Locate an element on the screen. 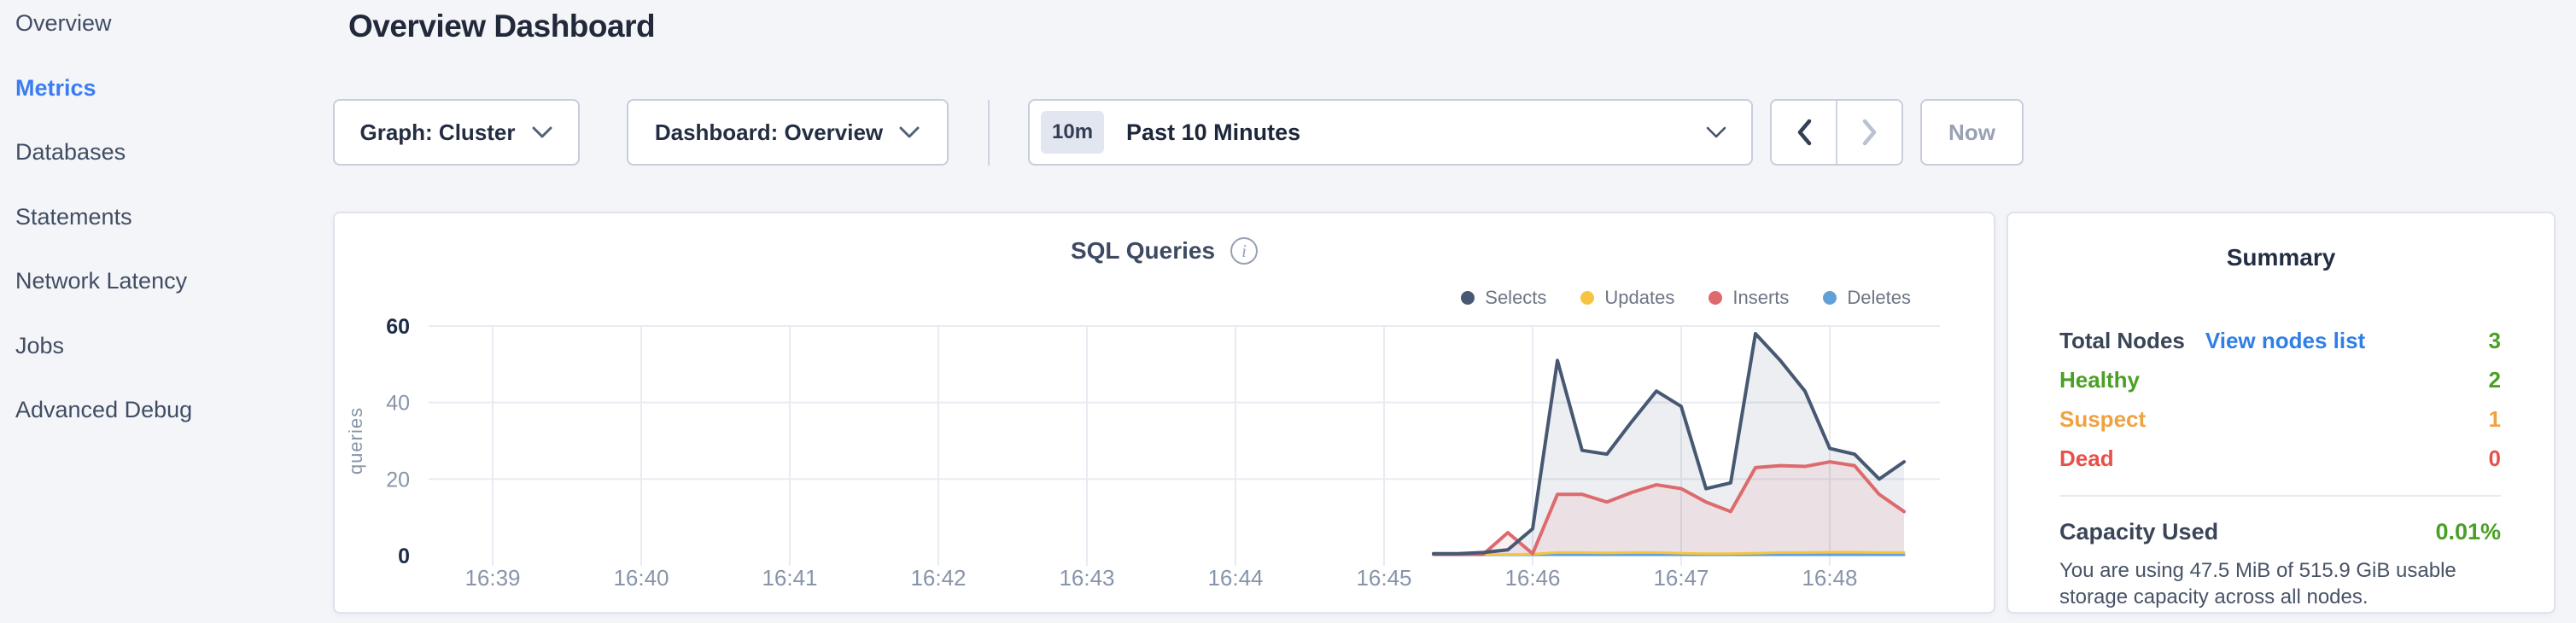 This screenshot has width=2576, height=623. info-icon: i is located at coordinates (1244, 251).